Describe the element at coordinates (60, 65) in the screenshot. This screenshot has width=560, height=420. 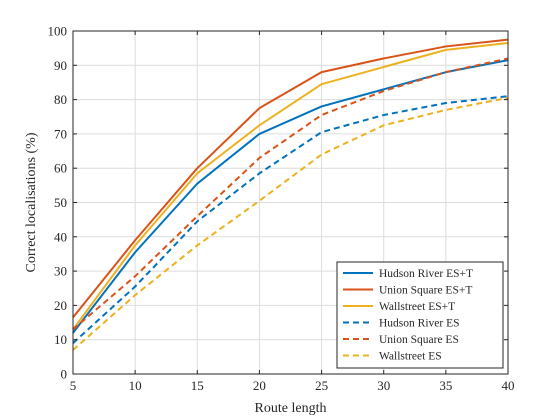
I see `y-tick-label: 90` at that location.